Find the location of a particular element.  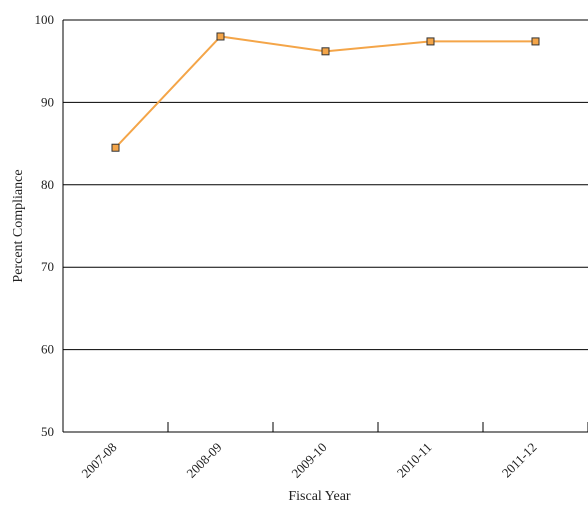

y-tick-labels: 50 60 70 80 90 100 is located at coordinates (45, 225).